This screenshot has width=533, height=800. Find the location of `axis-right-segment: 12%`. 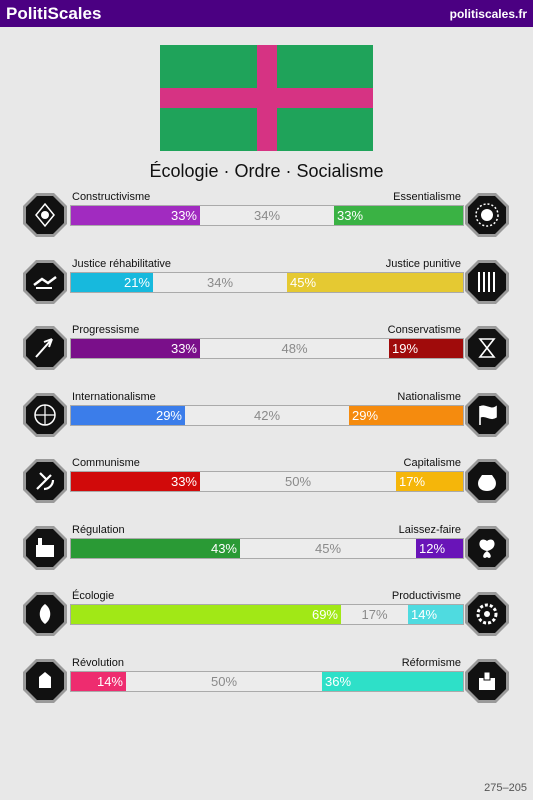

axis-right-segment: 12% is located at coordinates (439, 548).